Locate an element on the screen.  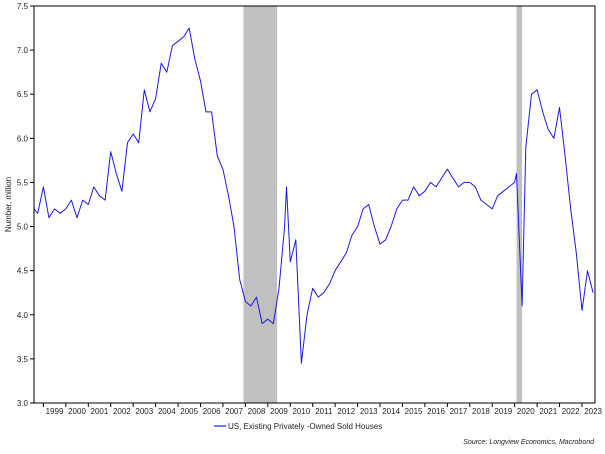
x-tick-label: 2004 is located at coordinates (167, 411).